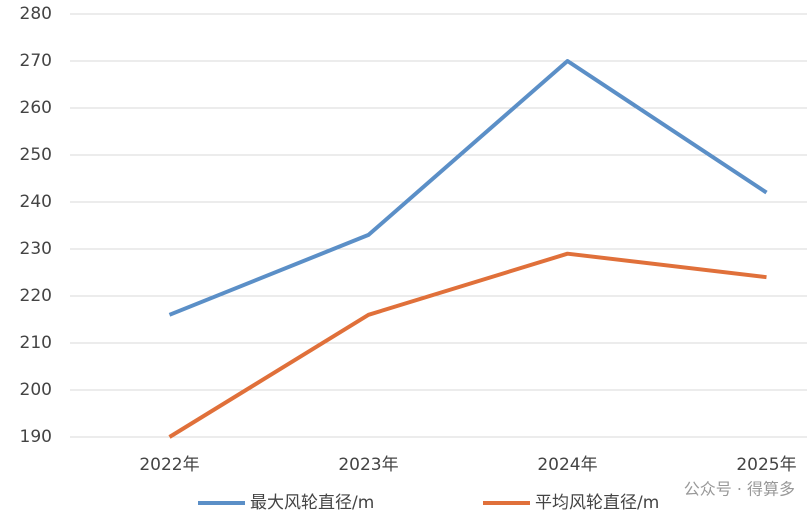 The height and width of the screenshot is (522, 807). What do you see at coordinates (36, 437) in the screenshot?
I see `y-tick-label: 190` at bounding box center [36, 437].